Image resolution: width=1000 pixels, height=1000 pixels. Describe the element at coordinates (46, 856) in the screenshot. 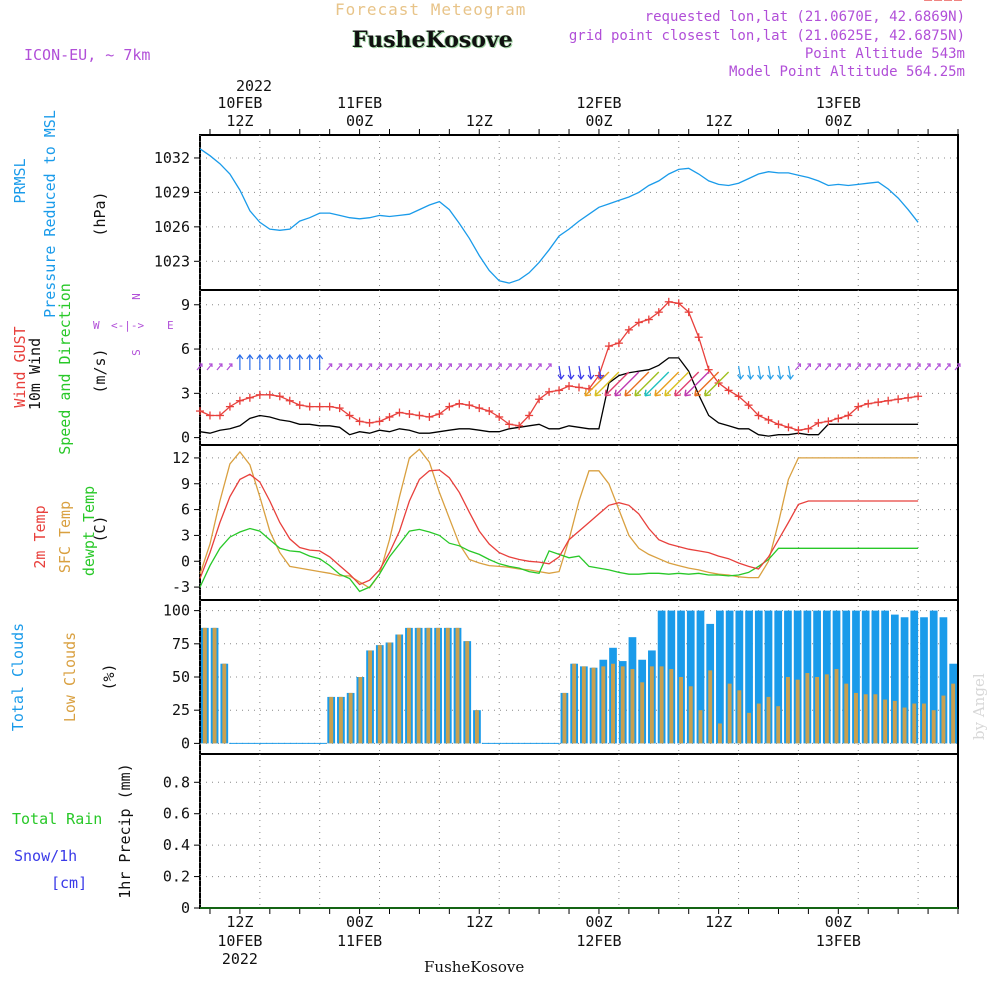

I see `precip-snow-label: Snow/1h` at that location.